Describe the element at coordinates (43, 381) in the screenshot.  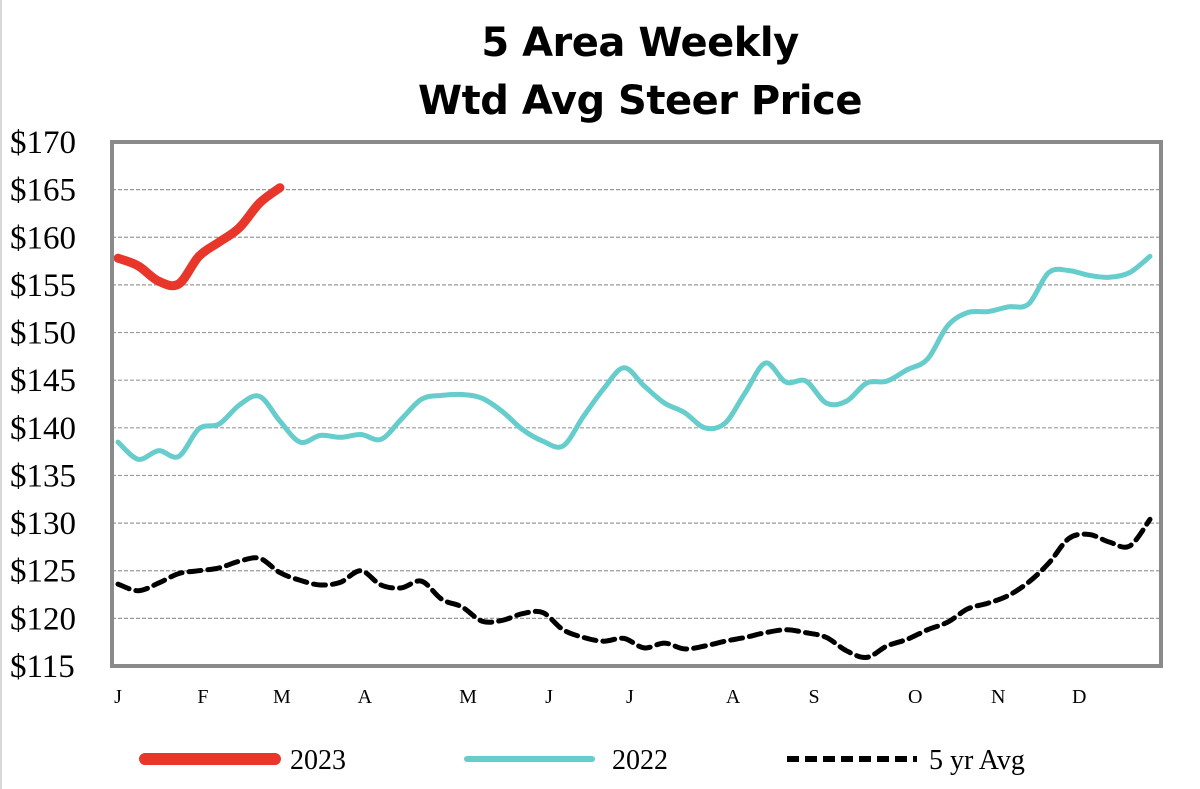
I see `y-tick-label: $145` at that location.